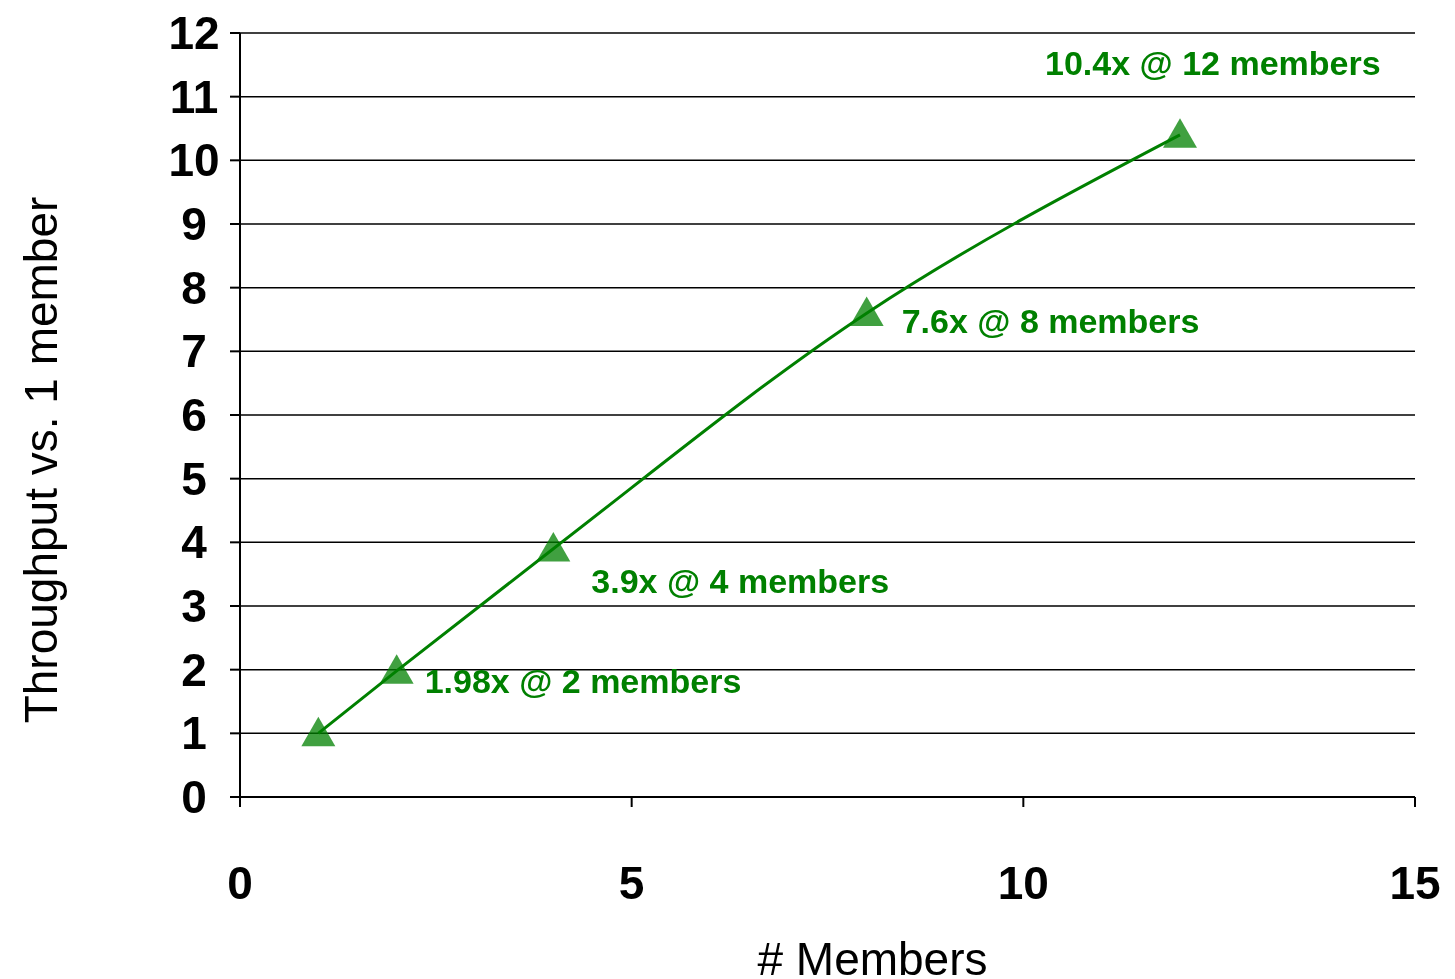 Image resolution: width=1455 pixels, height=979 pixels. What do you see at coordinates (1213, 62) in the screenshot?
I see `annotation: 10.4x @ 12 members` at bounding box center [1213, 62].